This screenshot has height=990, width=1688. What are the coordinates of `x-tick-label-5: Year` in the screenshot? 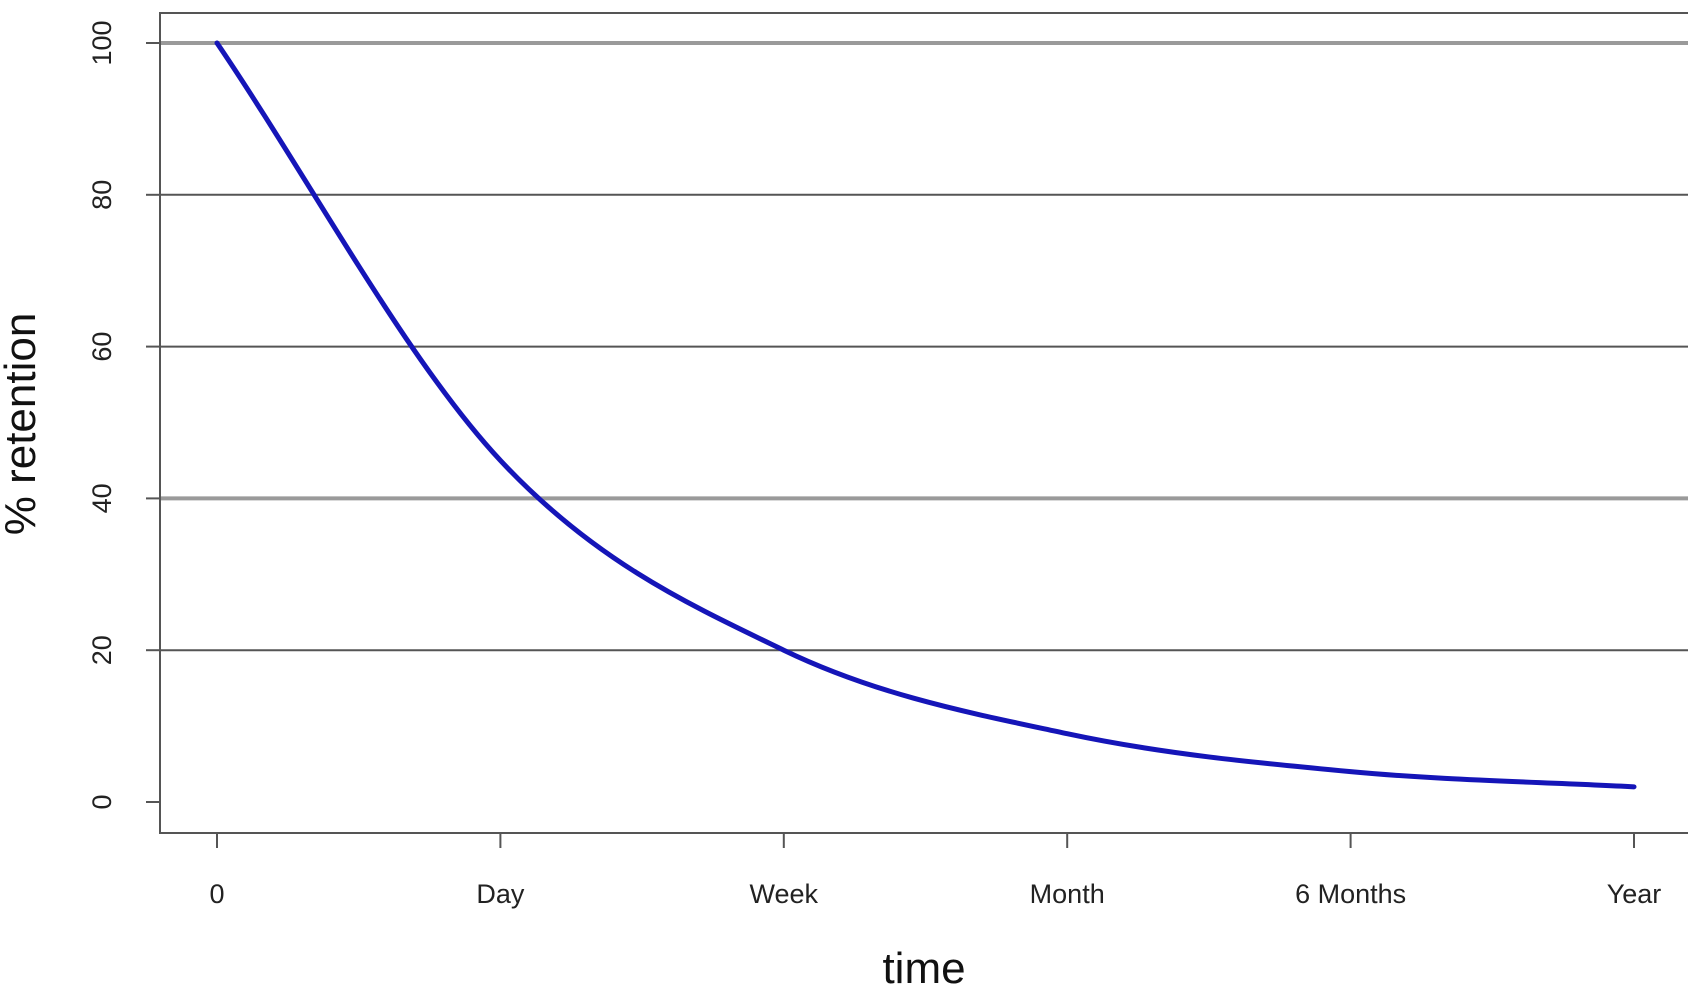 It's located at (1634, 894).